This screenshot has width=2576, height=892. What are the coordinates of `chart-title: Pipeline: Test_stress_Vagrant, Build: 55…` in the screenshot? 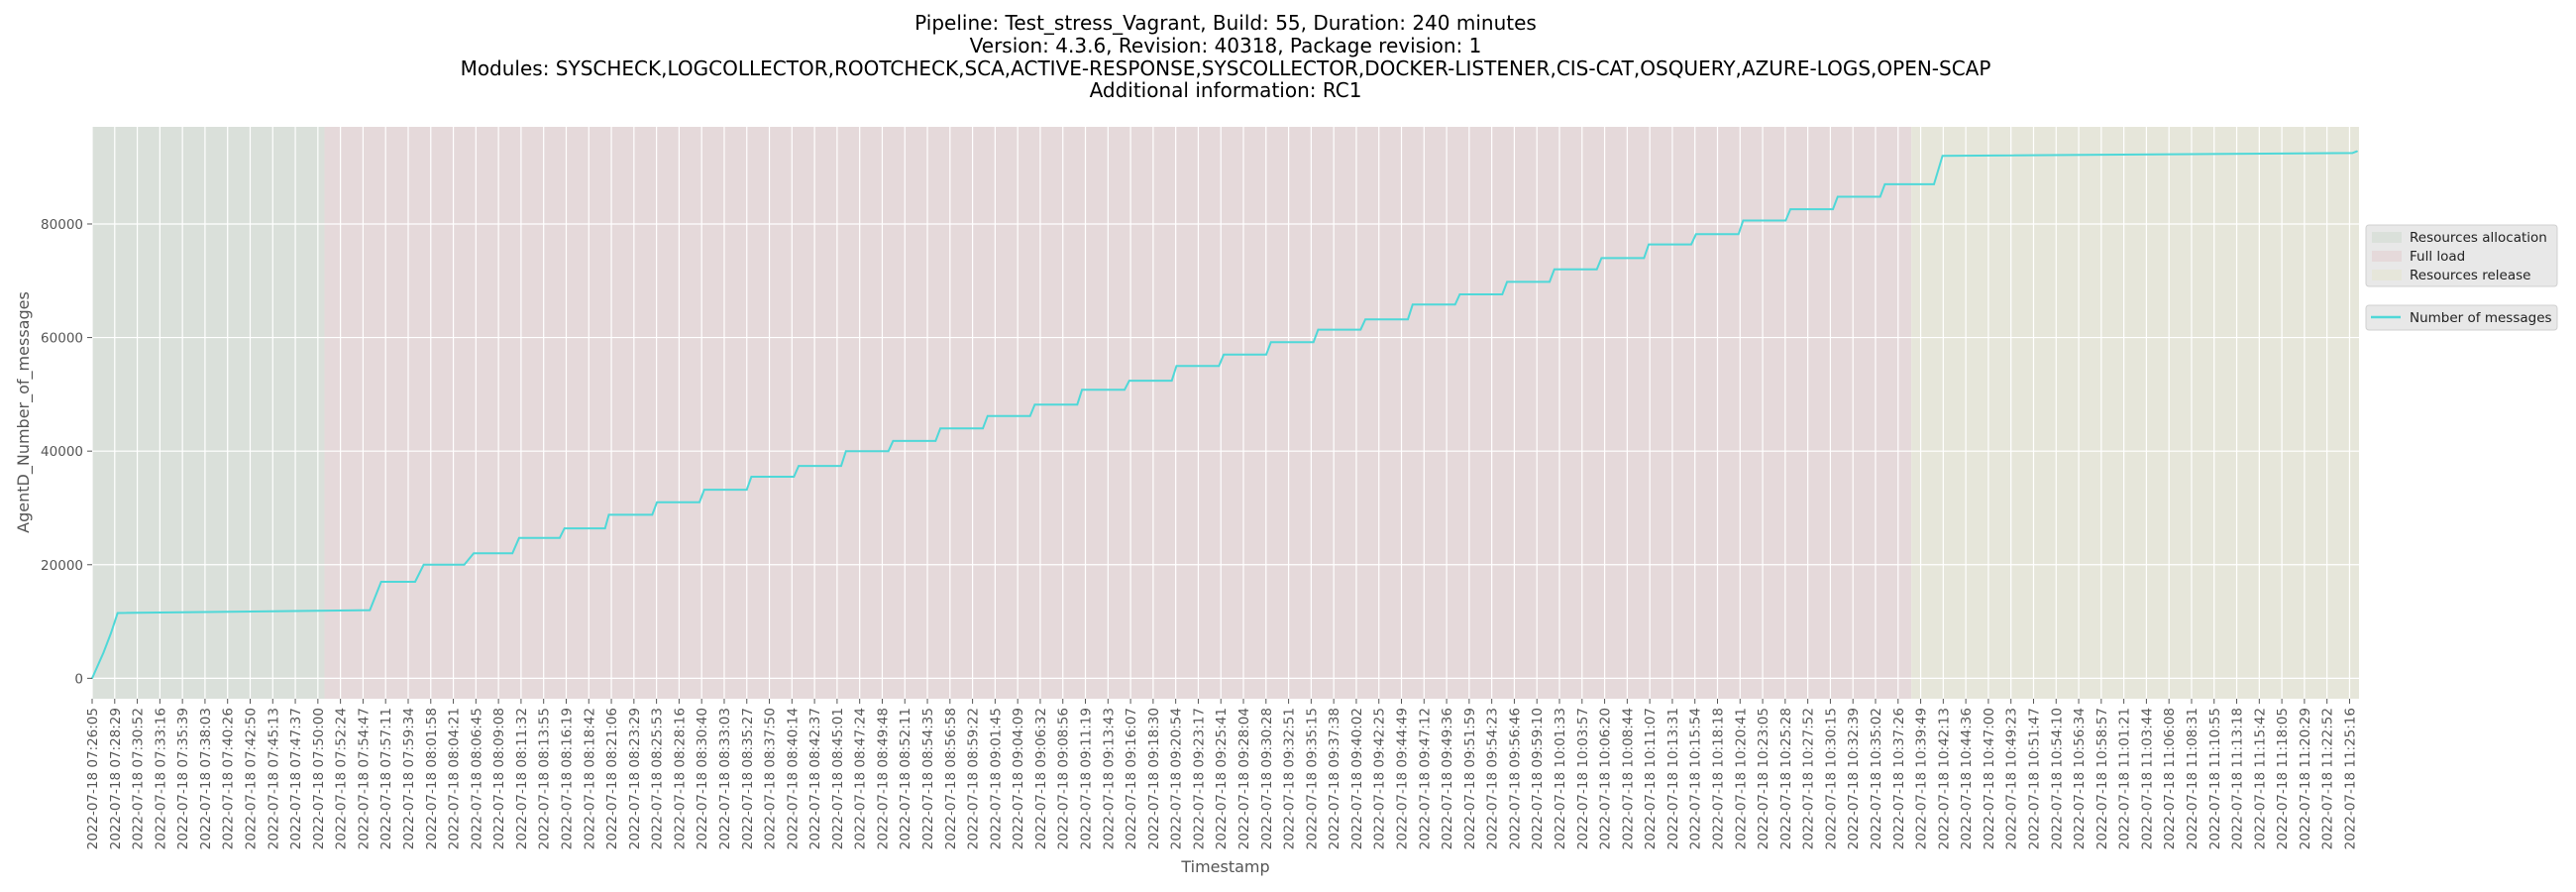 It's located at (1226, 57).